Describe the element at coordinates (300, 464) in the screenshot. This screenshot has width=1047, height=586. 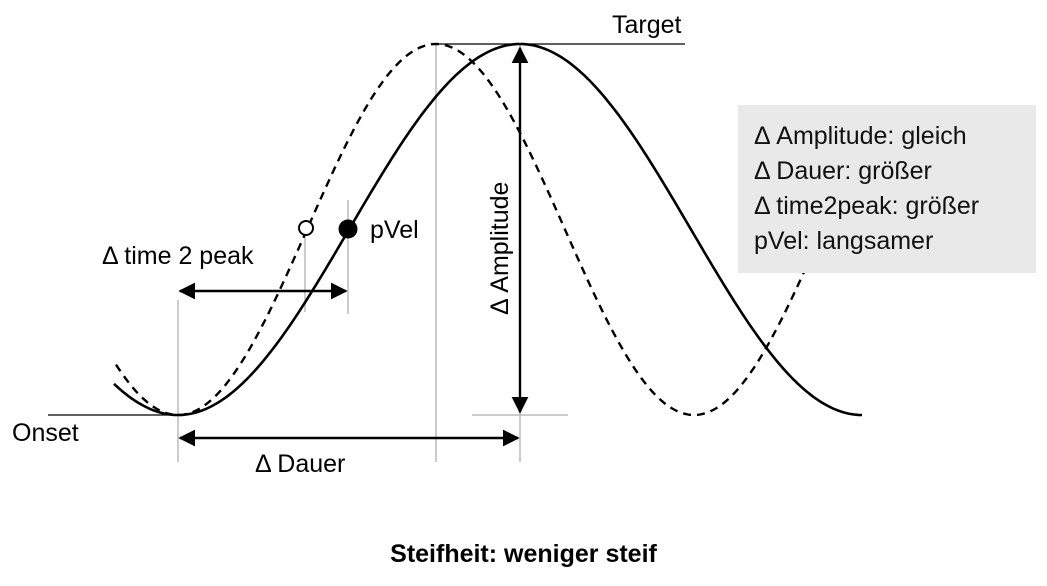
I see `dauer-label: Δ Dauer` at that location.